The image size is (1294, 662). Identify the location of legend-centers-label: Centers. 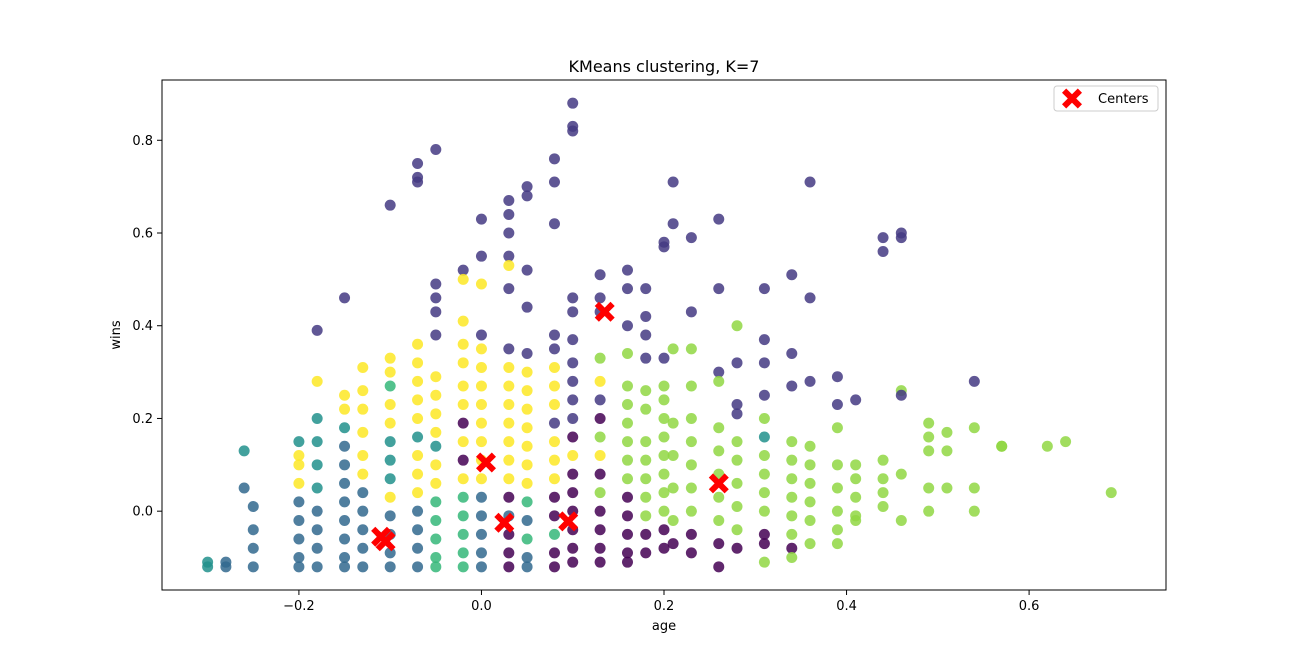
(1123, 99).